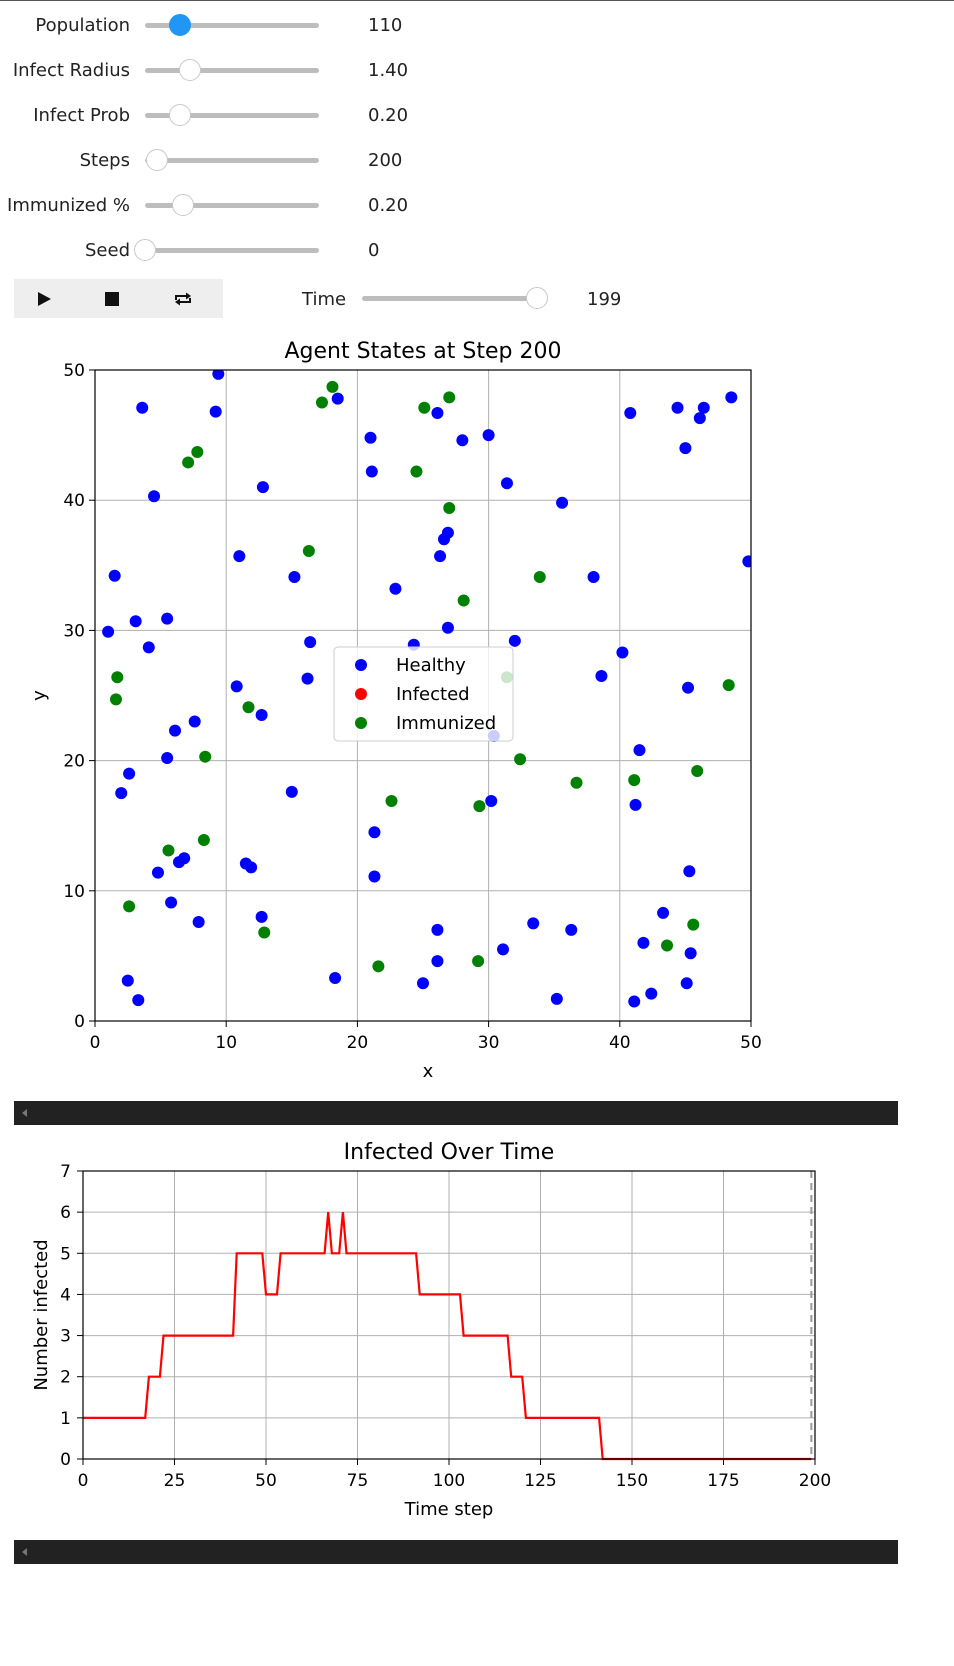 The image size is (954, 1666). Describe the element at coordinates (183, 298) in the screenshot. I see `repeat-button` at that location.